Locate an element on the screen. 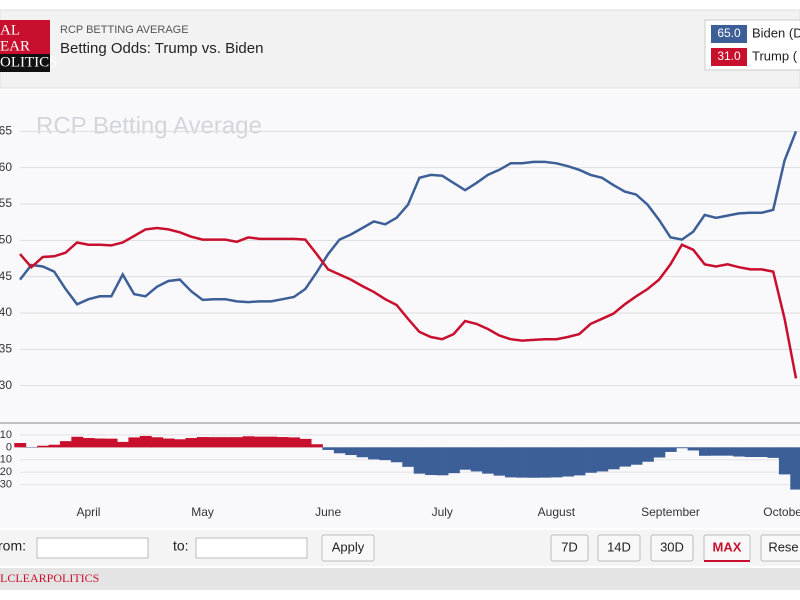 Image resolution: width=800 pixels, height=600 pixels. x-tick-label: July is located at coordinates (442, 512).